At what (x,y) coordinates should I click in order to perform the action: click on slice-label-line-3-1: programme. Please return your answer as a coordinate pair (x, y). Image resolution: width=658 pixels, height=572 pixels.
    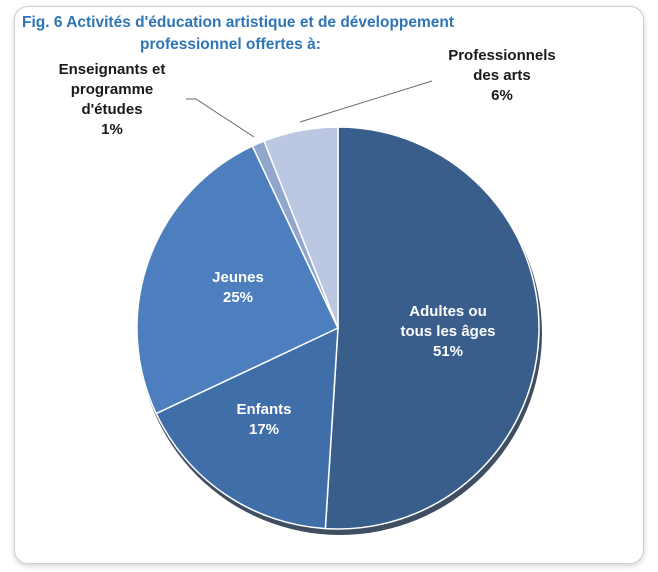
    Looking at the image, I should click on (112, 89).